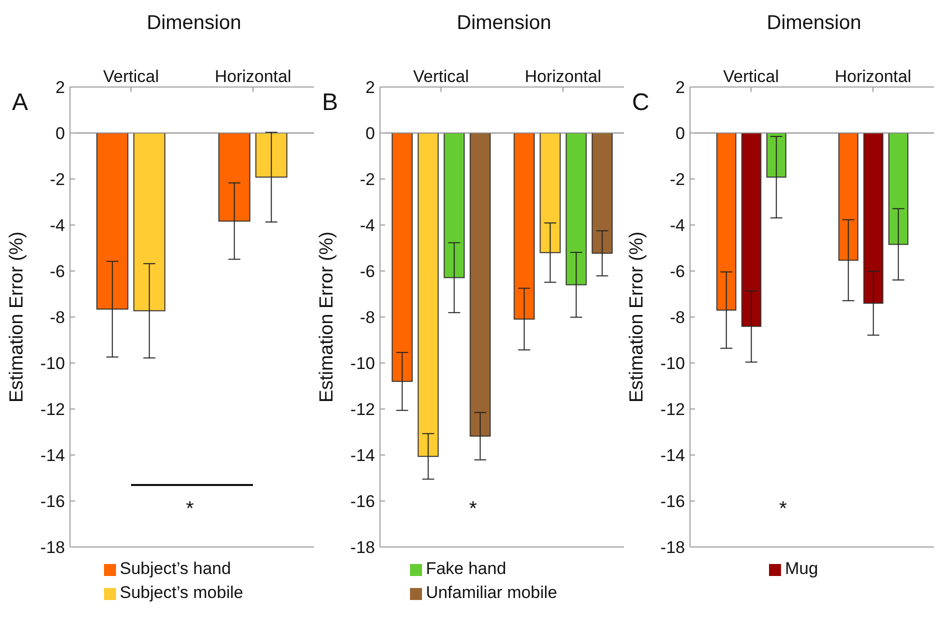  What do you see at coordinates (466, 568) in the screenshot?
I see `legend-label: Fake hand` at bounding box center [466, 568].